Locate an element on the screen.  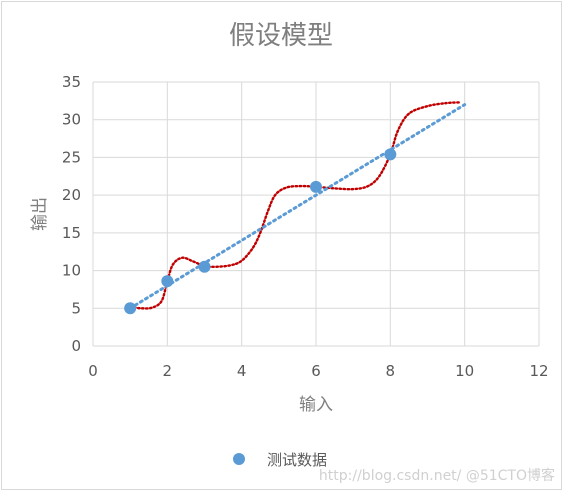
y-tick-label: 15 is located at coordinates (71, 233).